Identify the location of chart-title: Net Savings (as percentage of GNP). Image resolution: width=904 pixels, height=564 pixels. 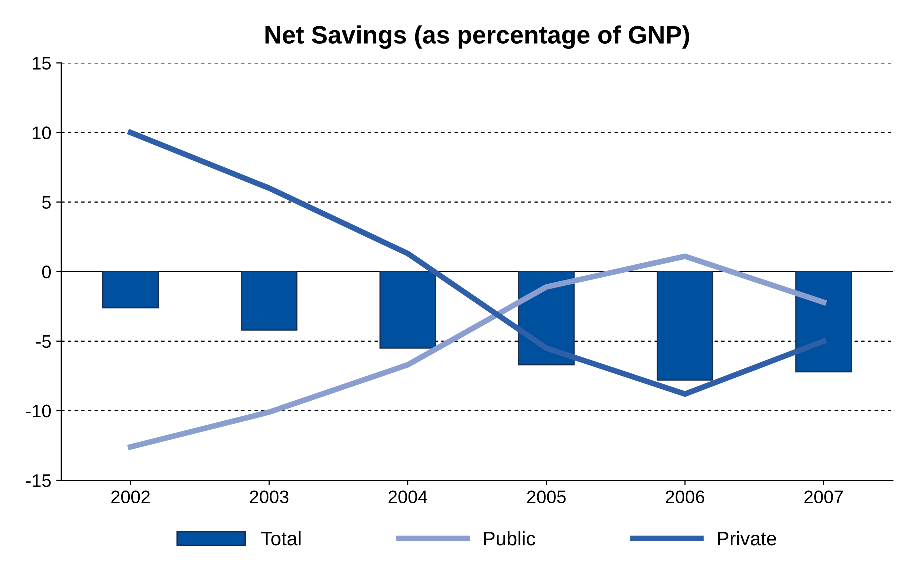
(478, 38).